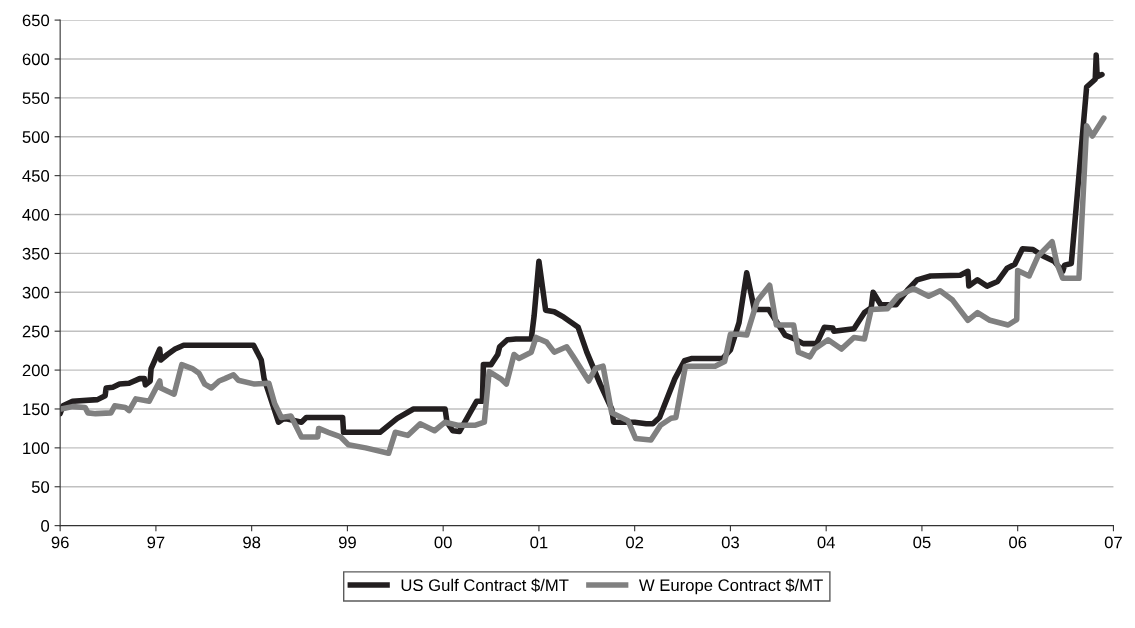  Describe the element at coordinates (485, 585) in the screenshot. I see `legend-label: US Gulf Contract $/MT` at that location.